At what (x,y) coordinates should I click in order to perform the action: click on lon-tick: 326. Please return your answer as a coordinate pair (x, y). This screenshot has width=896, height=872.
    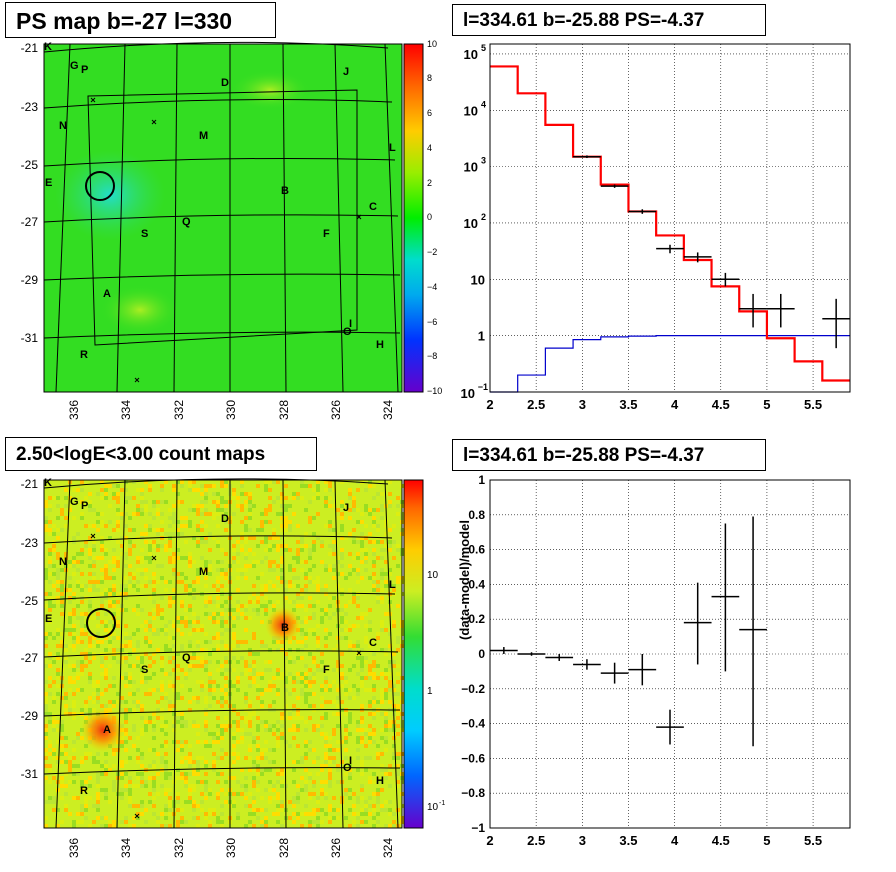
    Looking at the image, I should click on (336, 410).